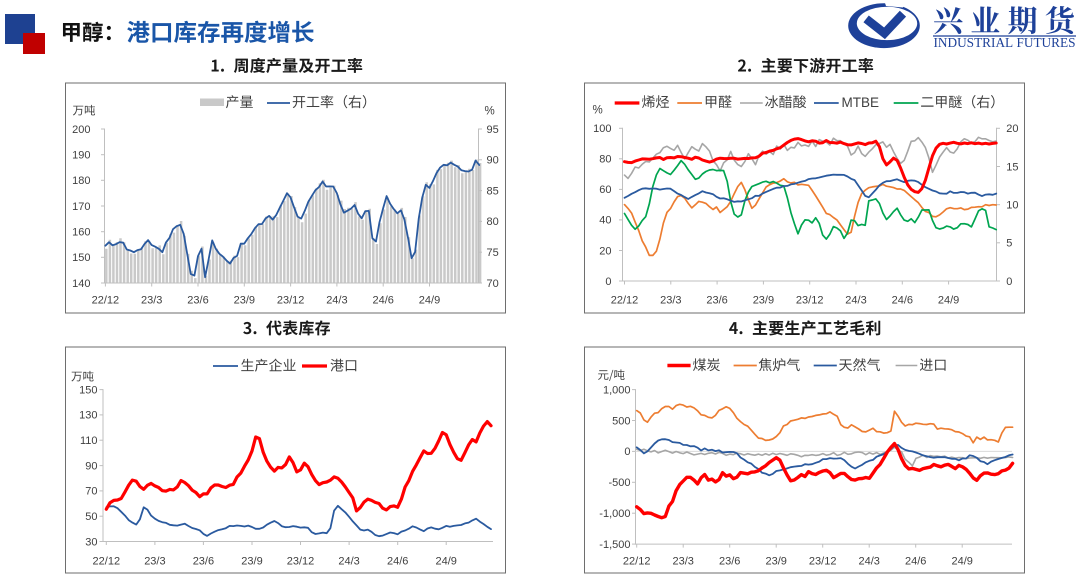 The height and width of the screenshot is (578, 1080). What do you see at coordinates (605, 190) in the screenshot?
I see `svg-text: 60` at bounding box center [605, 190].